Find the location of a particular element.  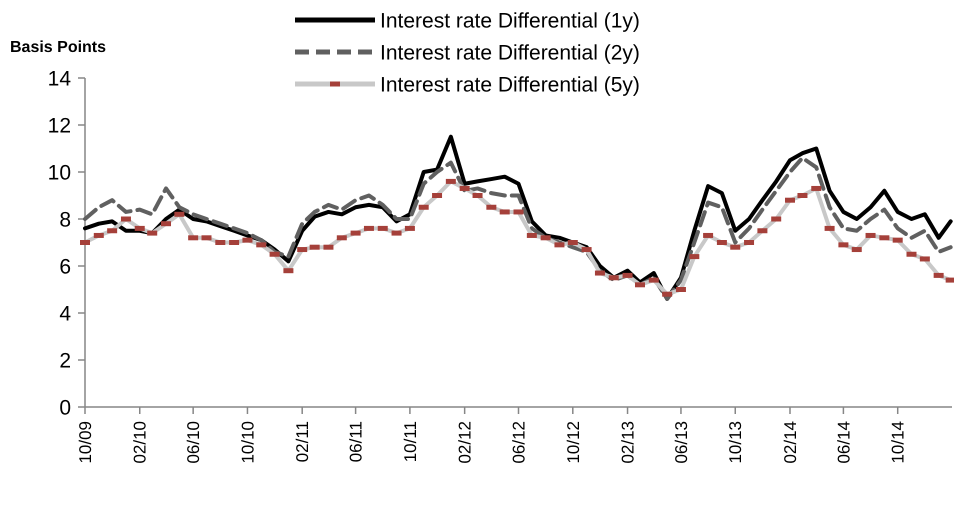

x-tick-label: 10/13 is located at coordinates (736, 442).